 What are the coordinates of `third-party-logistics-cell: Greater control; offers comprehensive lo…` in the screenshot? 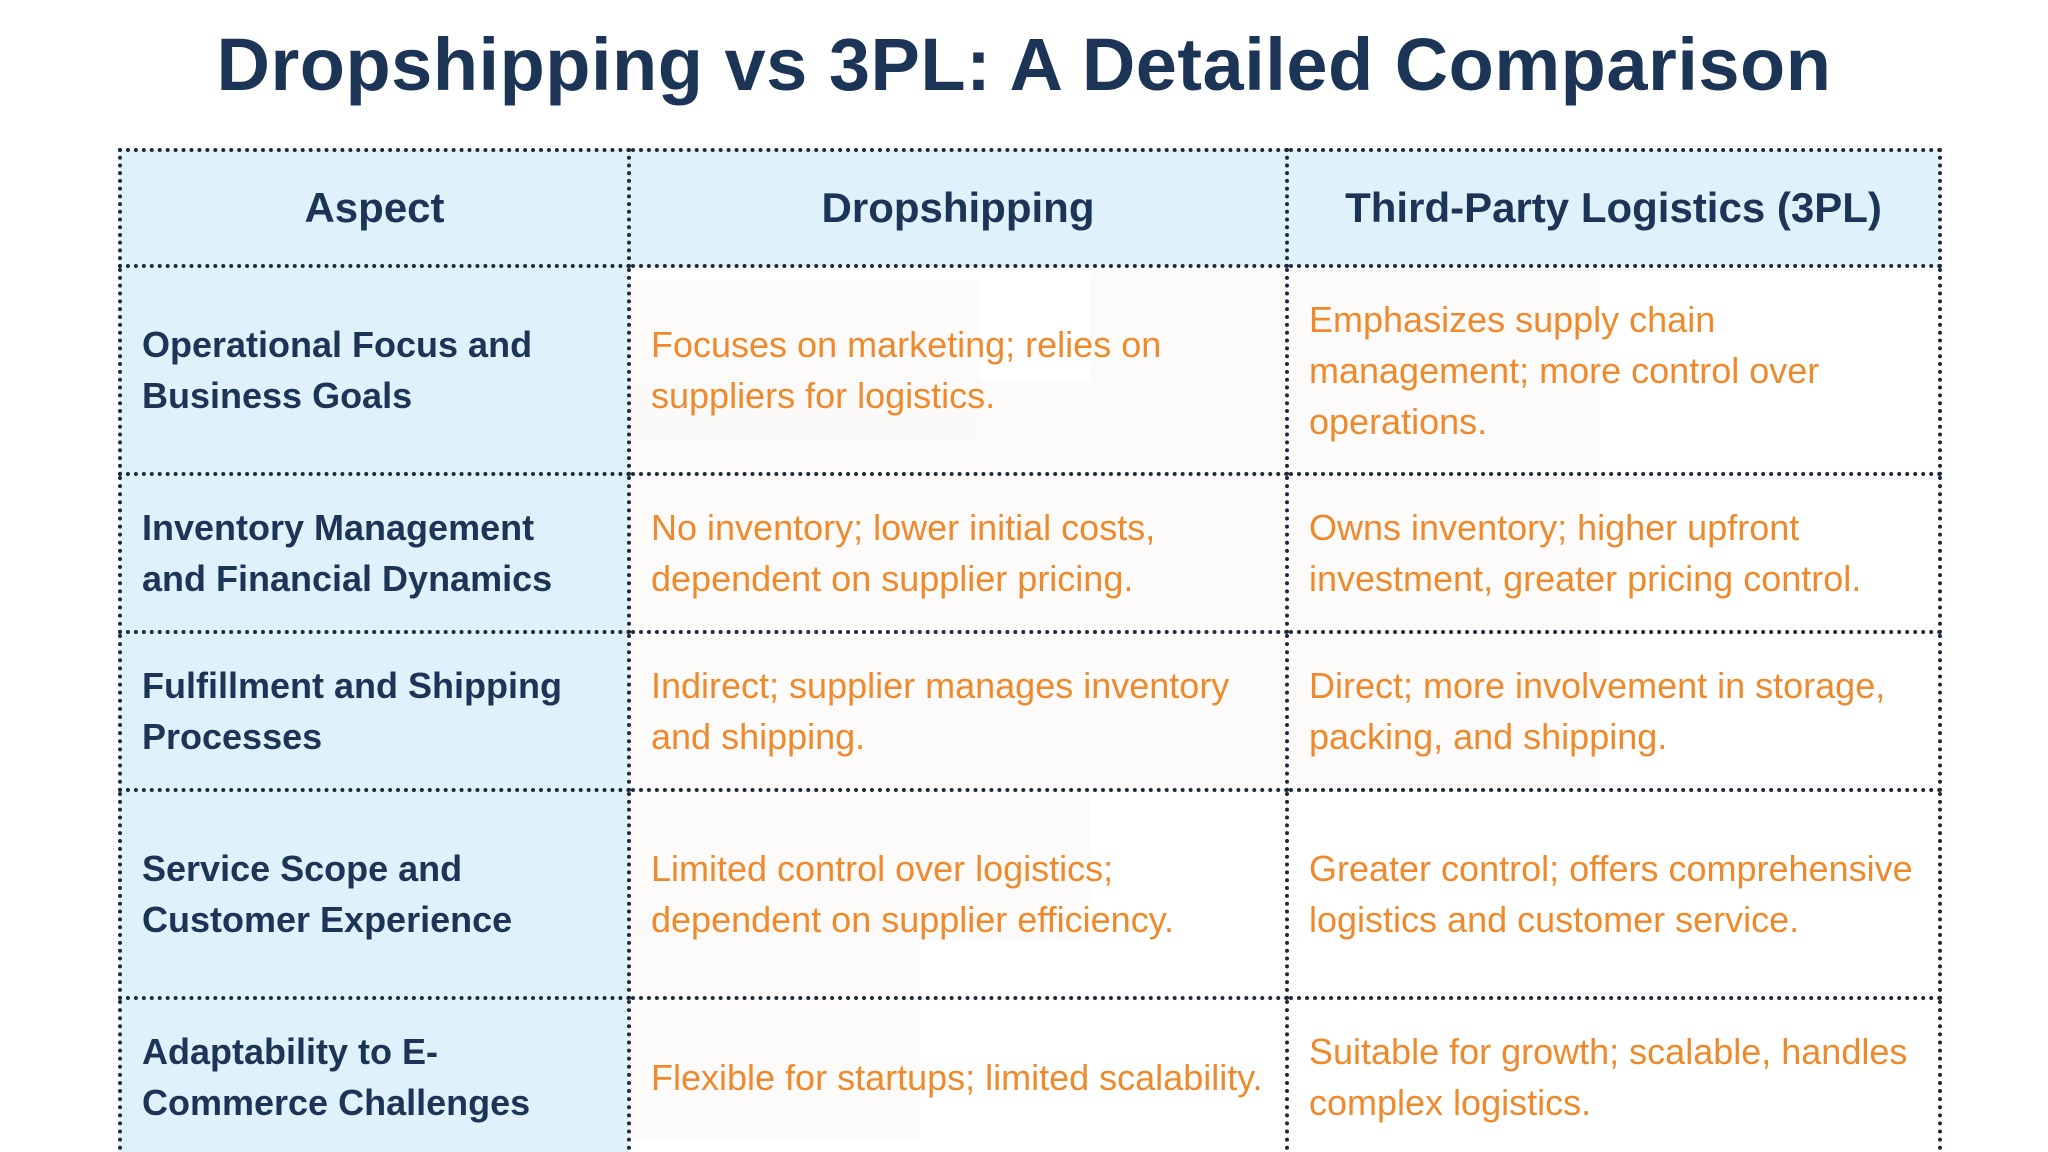 It's located at (1613, 894).